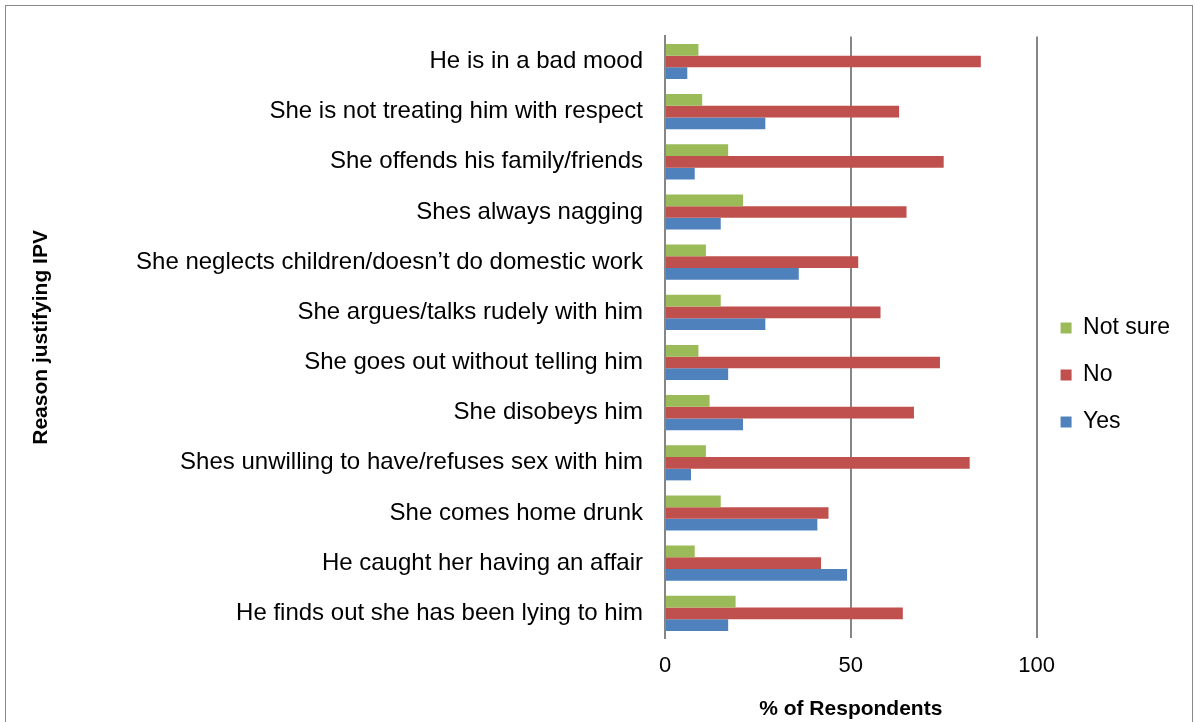 The height and width of the screenshot is (722, 1195). Describe the element at coordinates (851, 708) in the screenshot. I see `x-axis-title: % of Respondents` at that location.